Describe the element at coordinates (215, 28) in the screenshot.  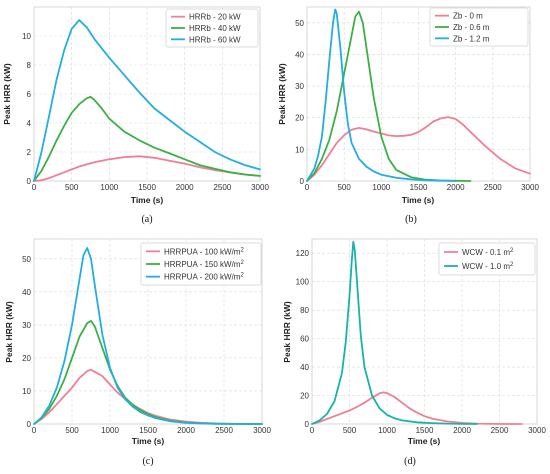
I see `legend-label: HRRb - 40 kW` at that location.